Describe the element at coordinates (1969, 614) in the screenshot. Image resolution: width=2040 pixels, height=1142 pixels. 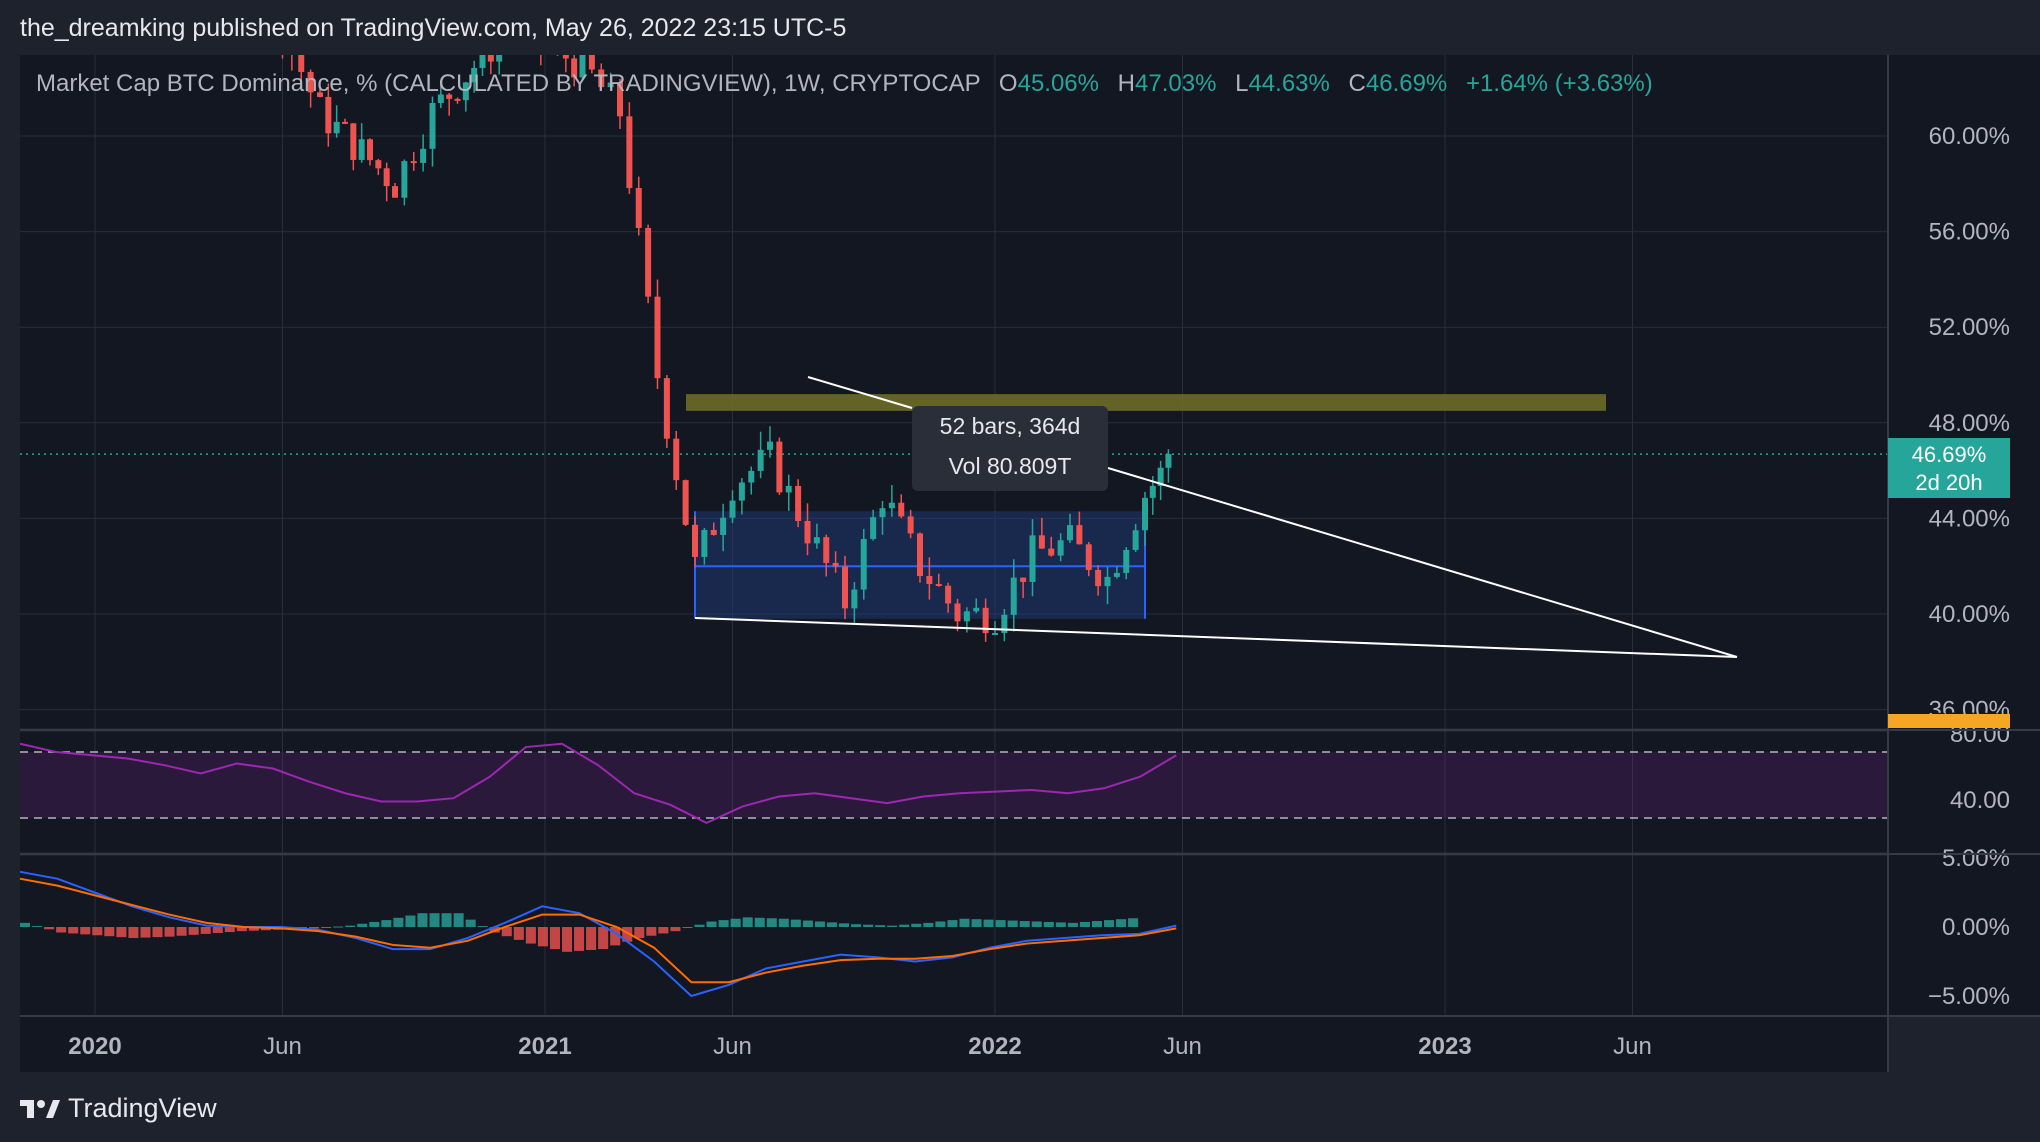
I see `y-tick-label: 40.00%` at that location.